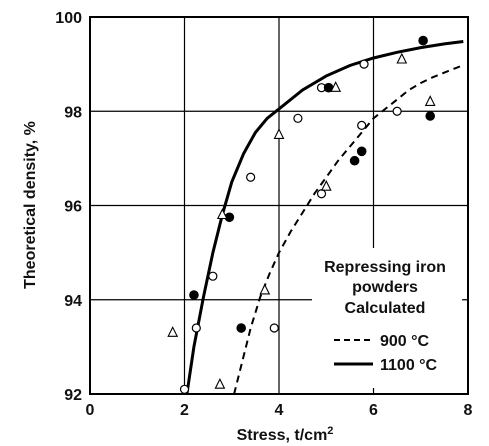  I want to click on y-tick-label-96: 96, so click(73, 207).